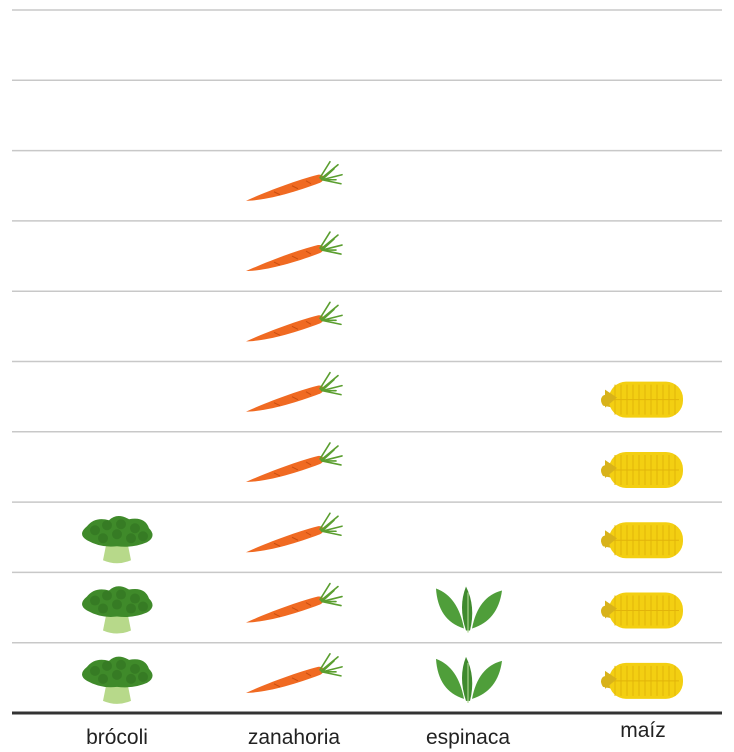 The image size is (734, 752). What do you see at coordinates (468, 737) in the screenshot?
I see `category-label-espinaca: espinaca` at bounding box center [468, 737].